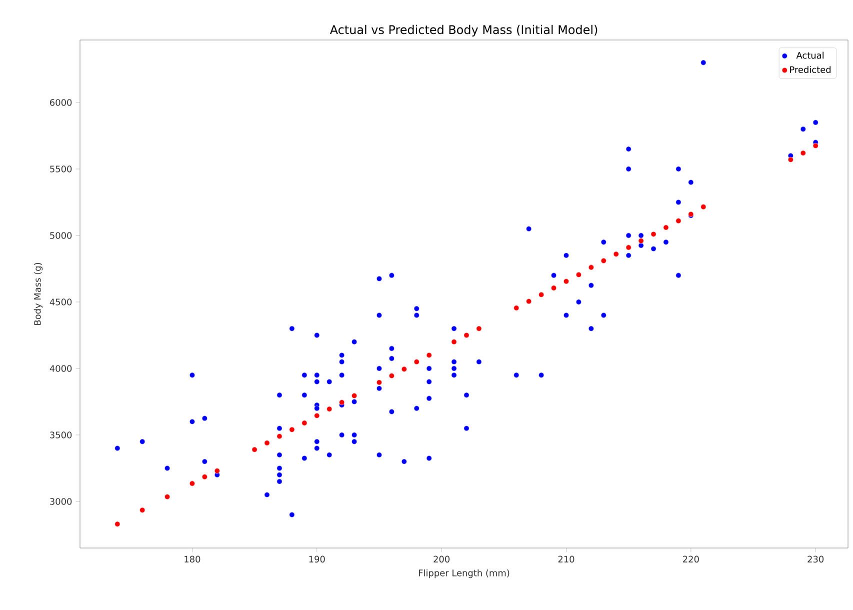  I want to click on x-tick-label: 230, so click(816, 559).